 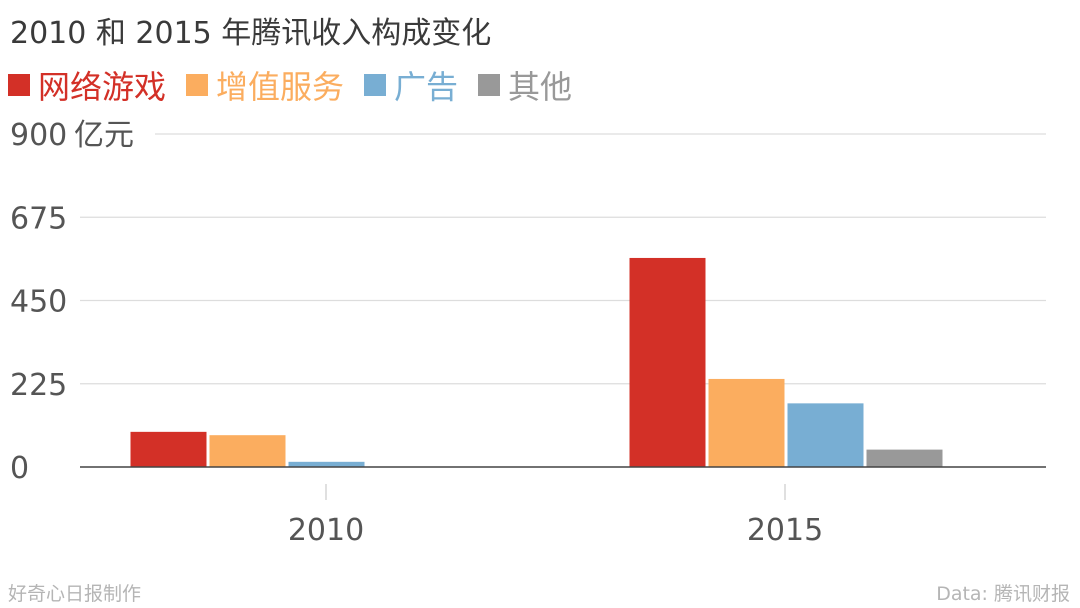 What do you see at coordinates (426, 87) in the screenshot?
I see `legend-label: 广告` at bounding box center [426, 87].